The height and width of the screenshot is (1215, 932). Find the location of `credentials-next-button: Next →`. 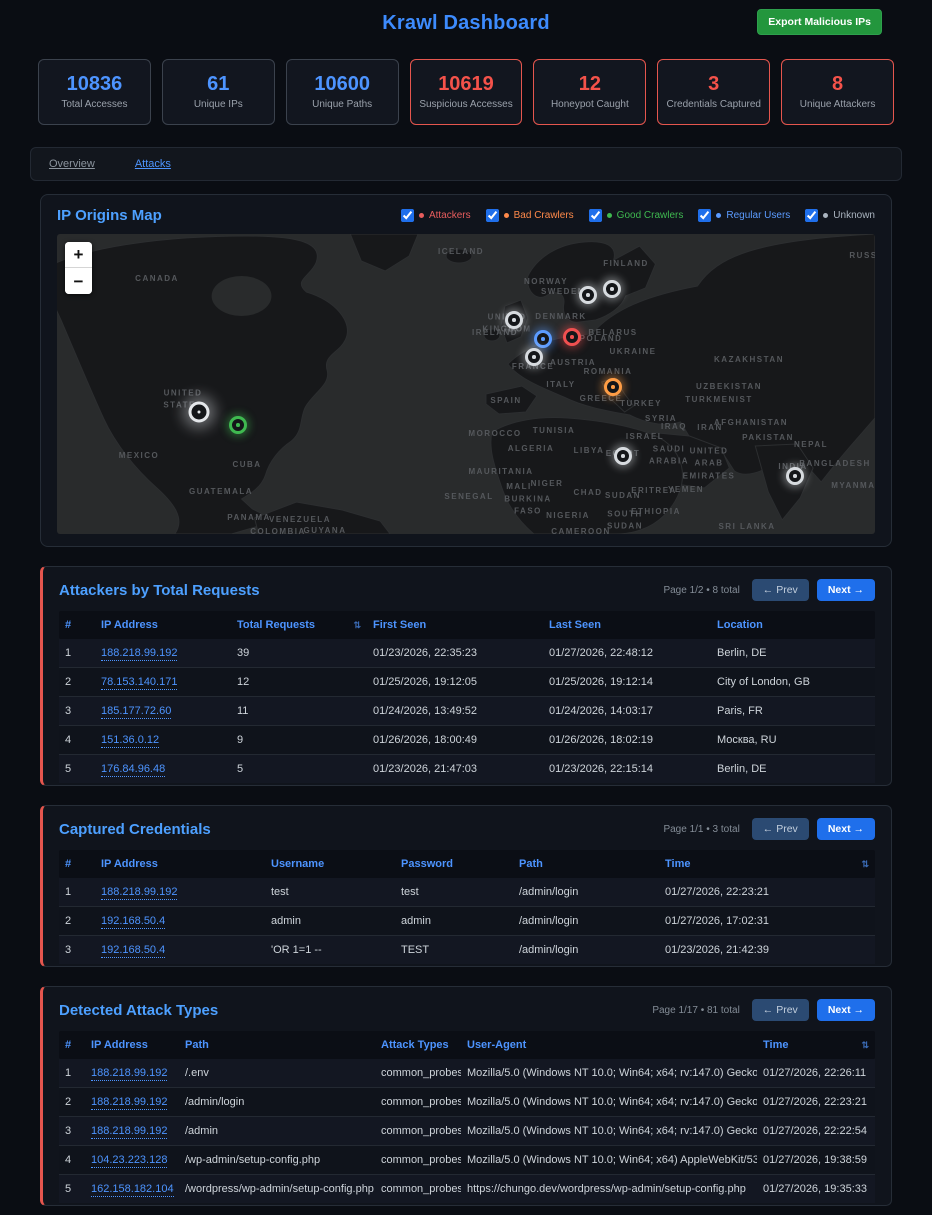

credentials-next-button: Next → is located at coordinates (845, 829).